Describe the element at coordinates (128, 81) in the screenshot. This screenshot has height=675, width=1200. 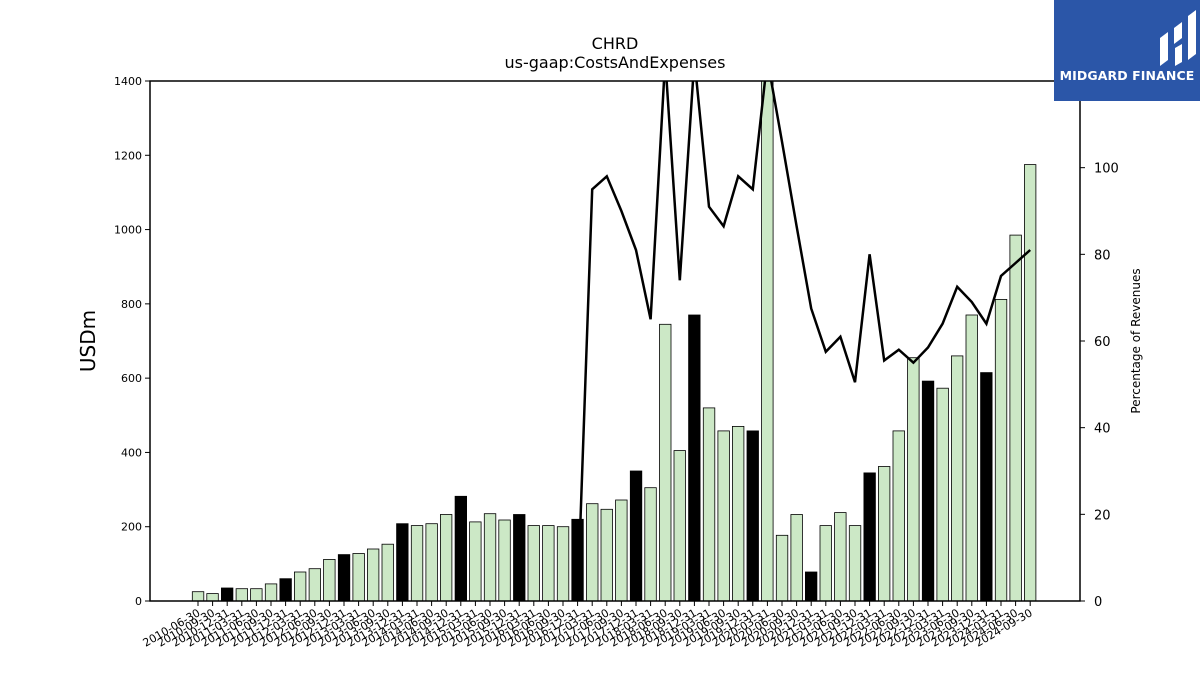
I see `y-tick-label: 1400` at that location.